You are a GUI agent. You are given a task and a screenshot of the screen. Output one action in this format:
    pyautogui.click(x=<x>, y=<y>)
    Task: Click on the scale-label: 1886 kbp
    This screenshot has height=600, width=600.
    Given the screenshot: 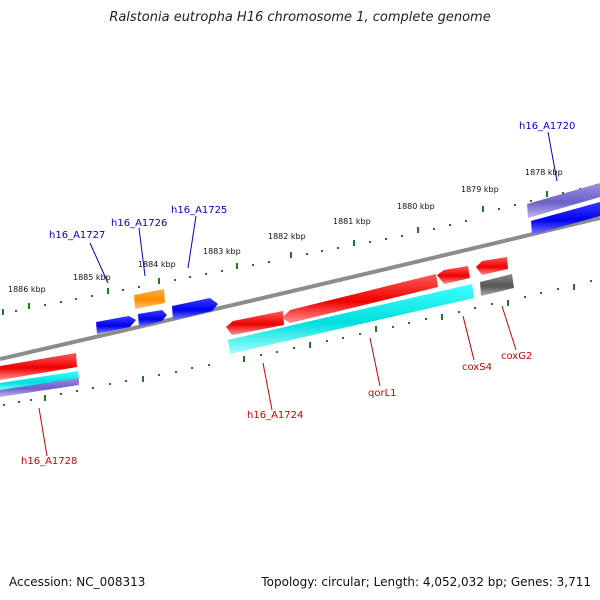 What is the action you would take?
    pyautogui.click(x=27, y=289)
    